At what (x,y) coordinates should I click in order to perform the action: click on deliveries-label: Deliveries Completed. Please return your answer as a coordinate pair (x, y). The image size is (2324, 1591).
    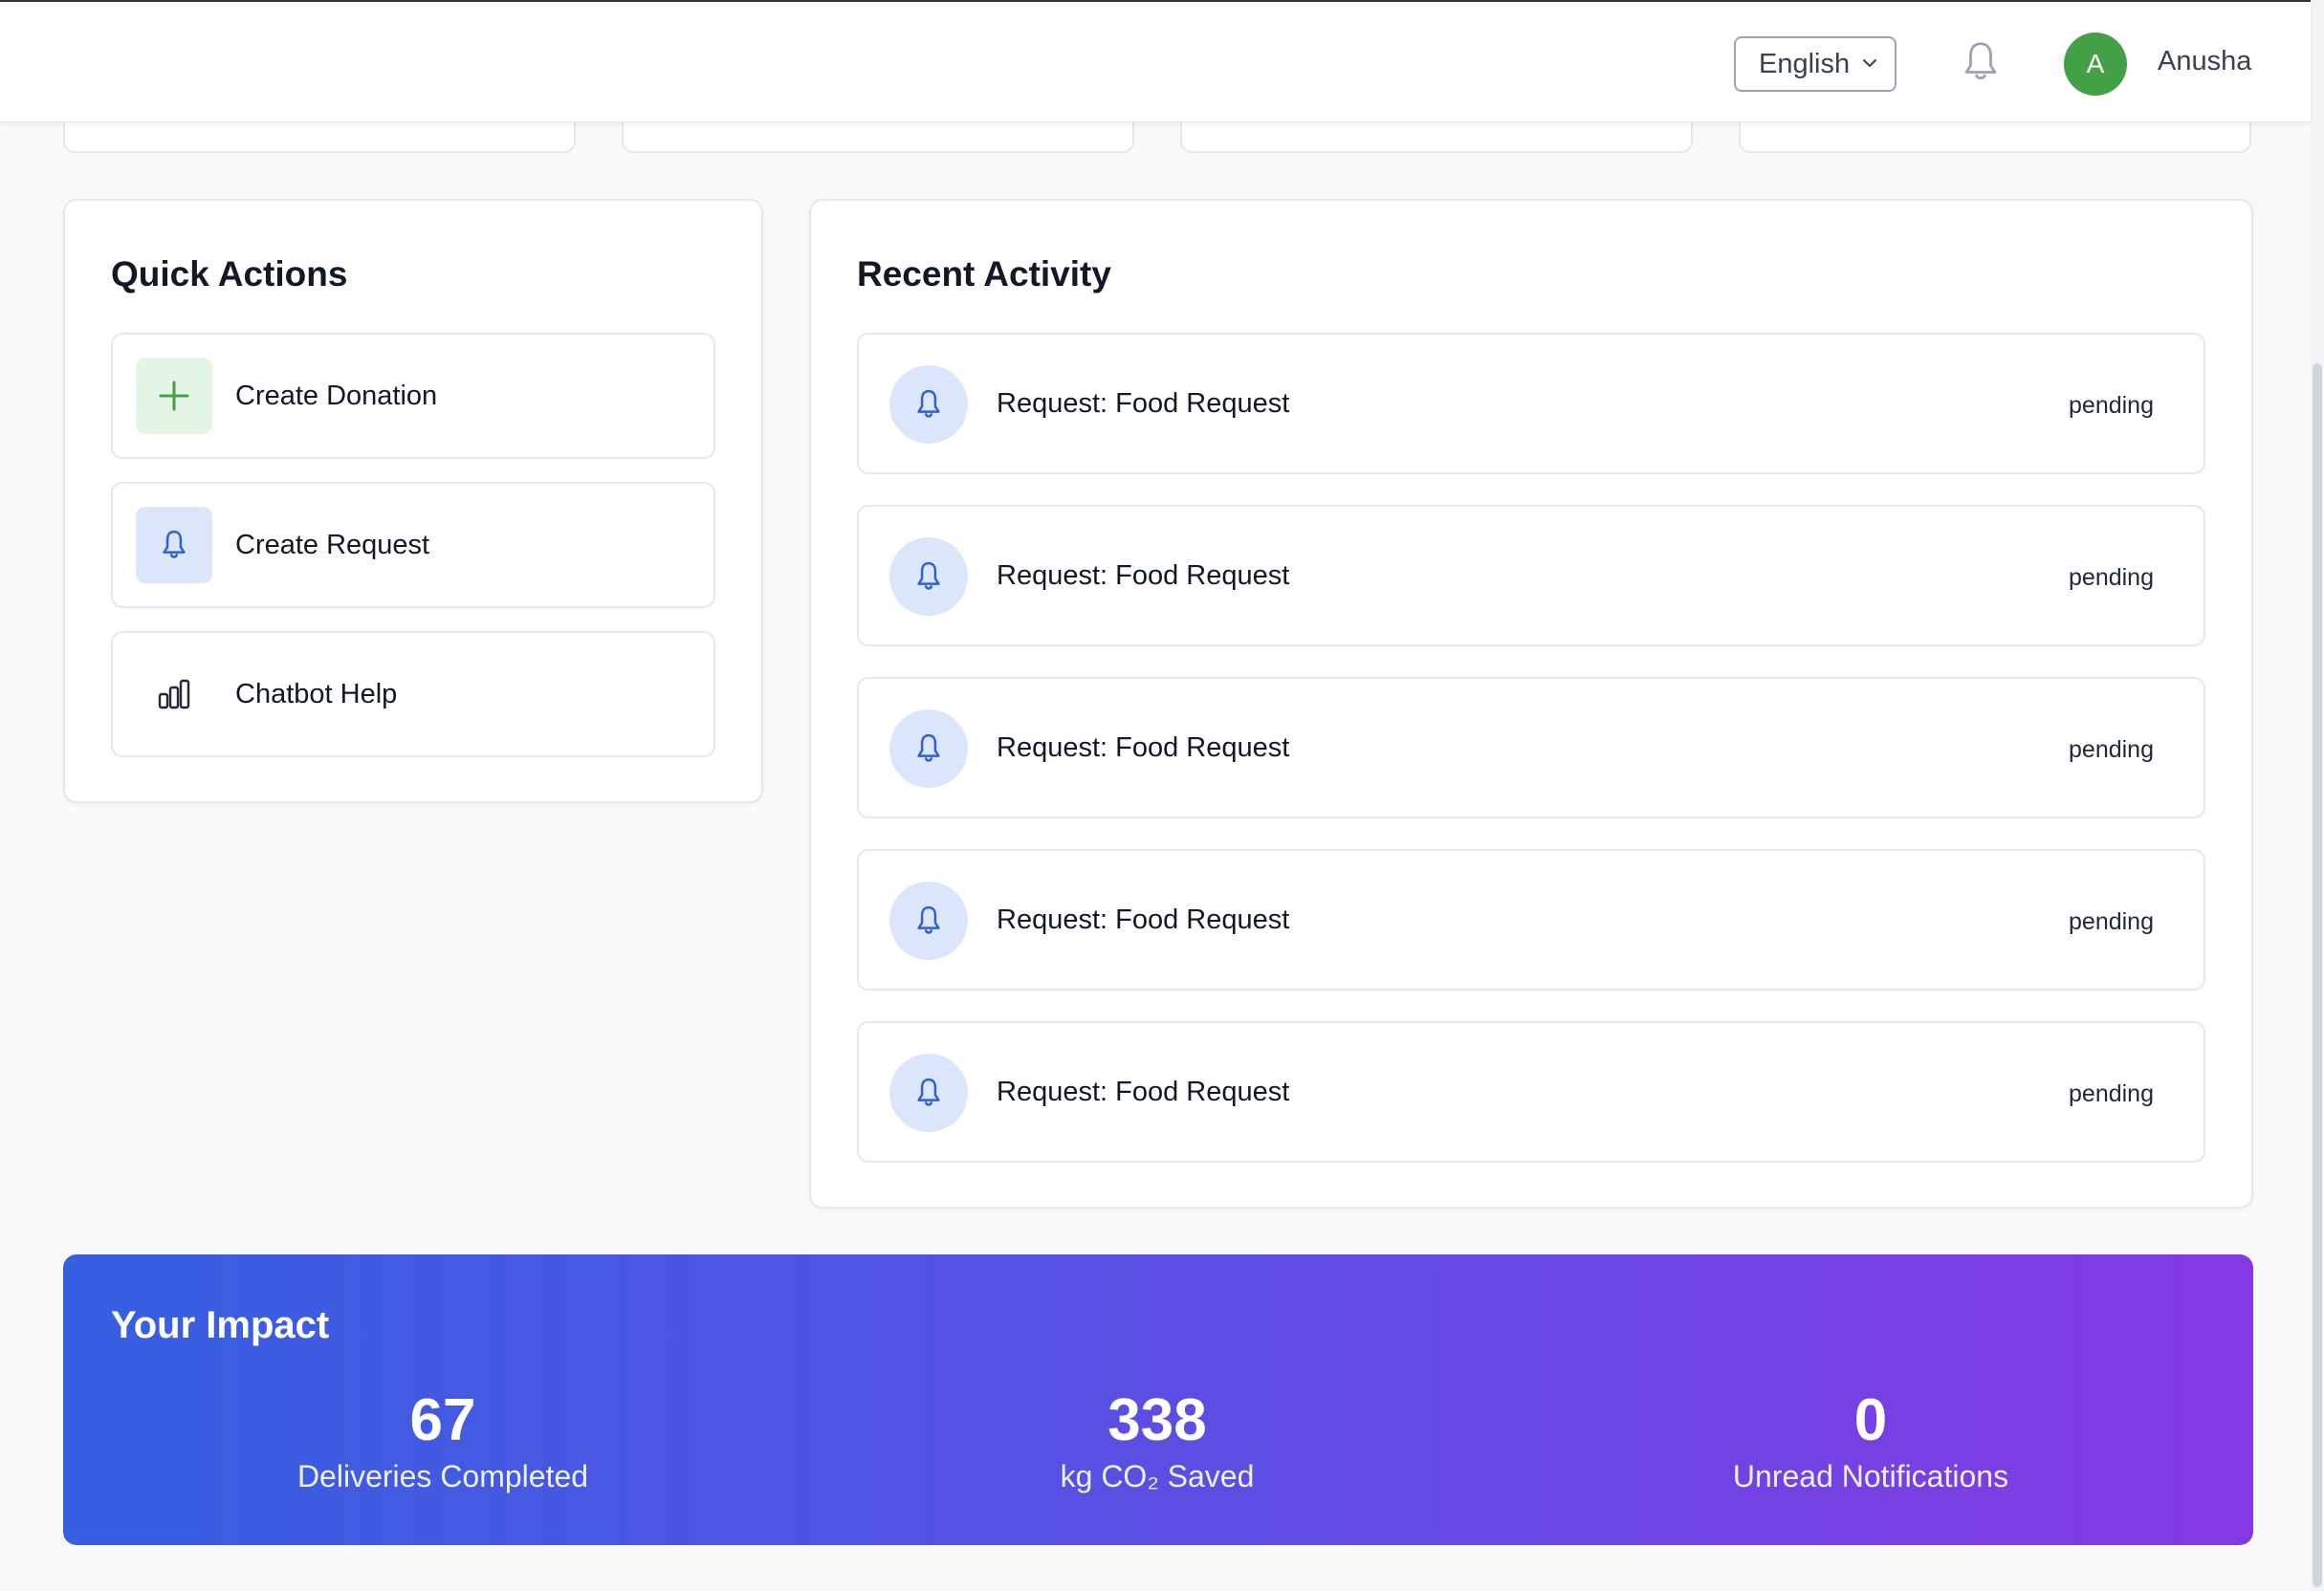
    Looking at the image, I should click on (443, 1476).